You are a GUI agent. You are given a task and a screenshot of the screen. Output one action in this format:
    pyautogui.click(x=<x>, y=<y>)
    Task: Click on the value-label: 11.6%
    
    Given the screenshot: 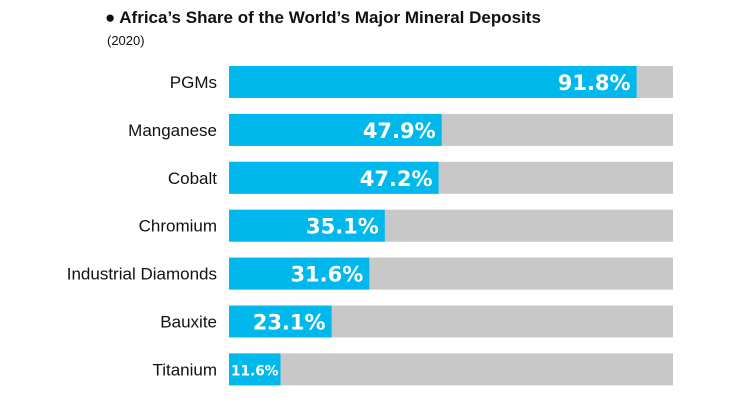 What is the action you would take?
    pyautogui.click(x=255, y=371)
    